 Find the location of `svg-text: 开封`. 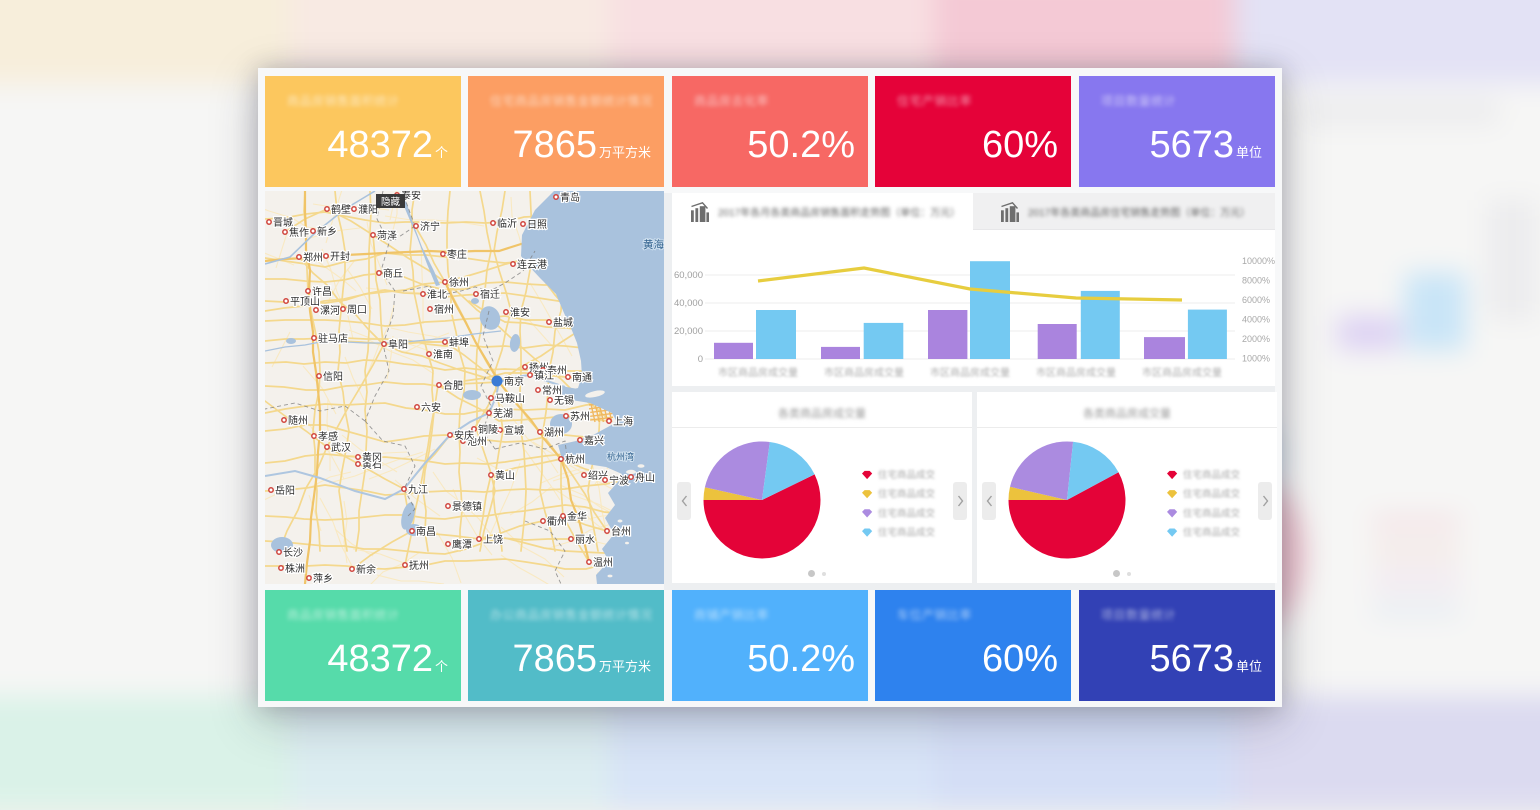

svg-text: 开封 is located at coordinates (340, 256).